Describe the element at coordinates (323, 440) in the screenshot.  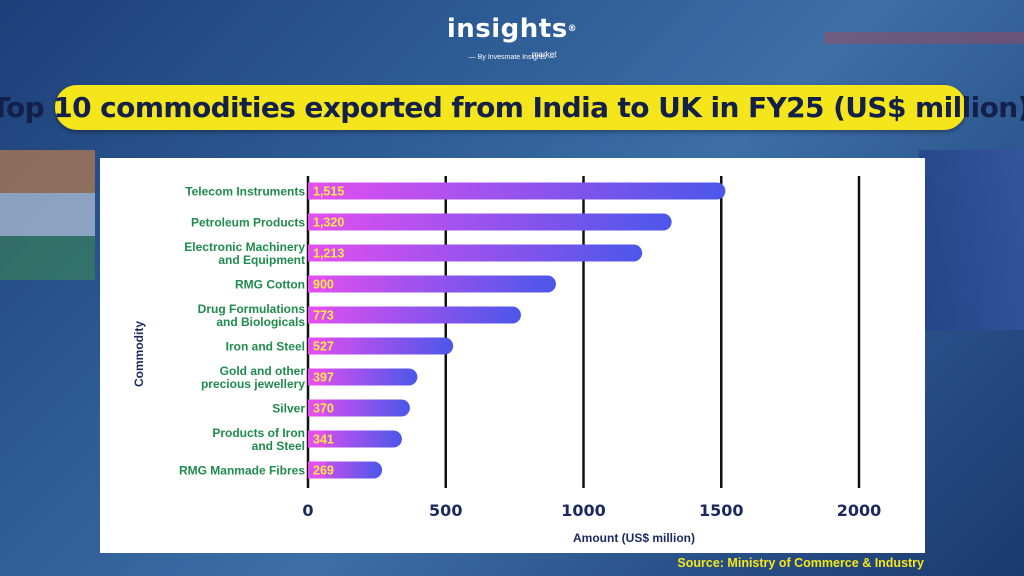
I see `data-label: 341` at that location.